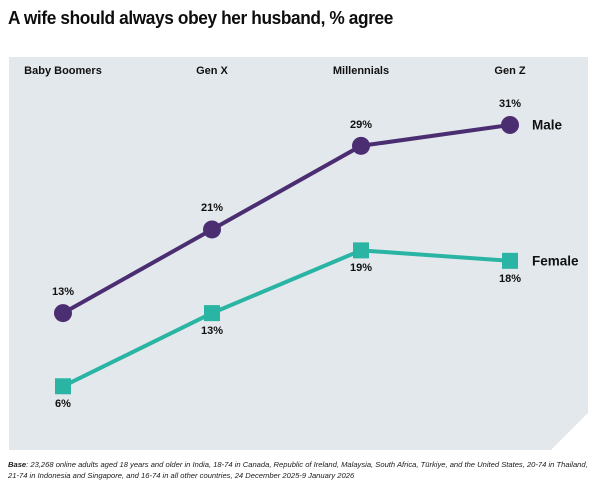 The image size is (600, 494). I want to click on male-value-label-gen-z: 31%, so click(510, 103).